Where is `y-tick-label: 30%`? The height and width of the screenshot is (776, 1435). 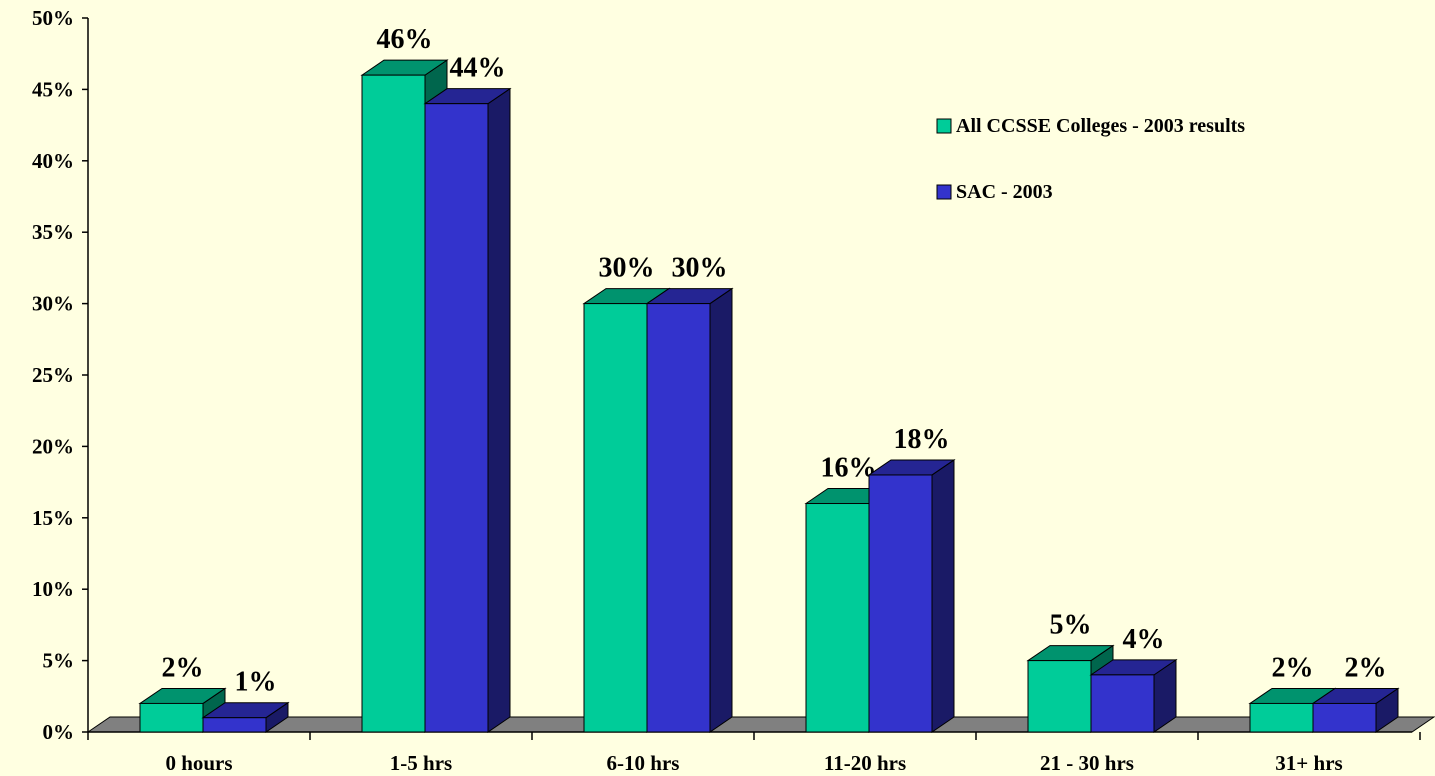 y-tick-label: 30% is located at coordinates (53, 304).